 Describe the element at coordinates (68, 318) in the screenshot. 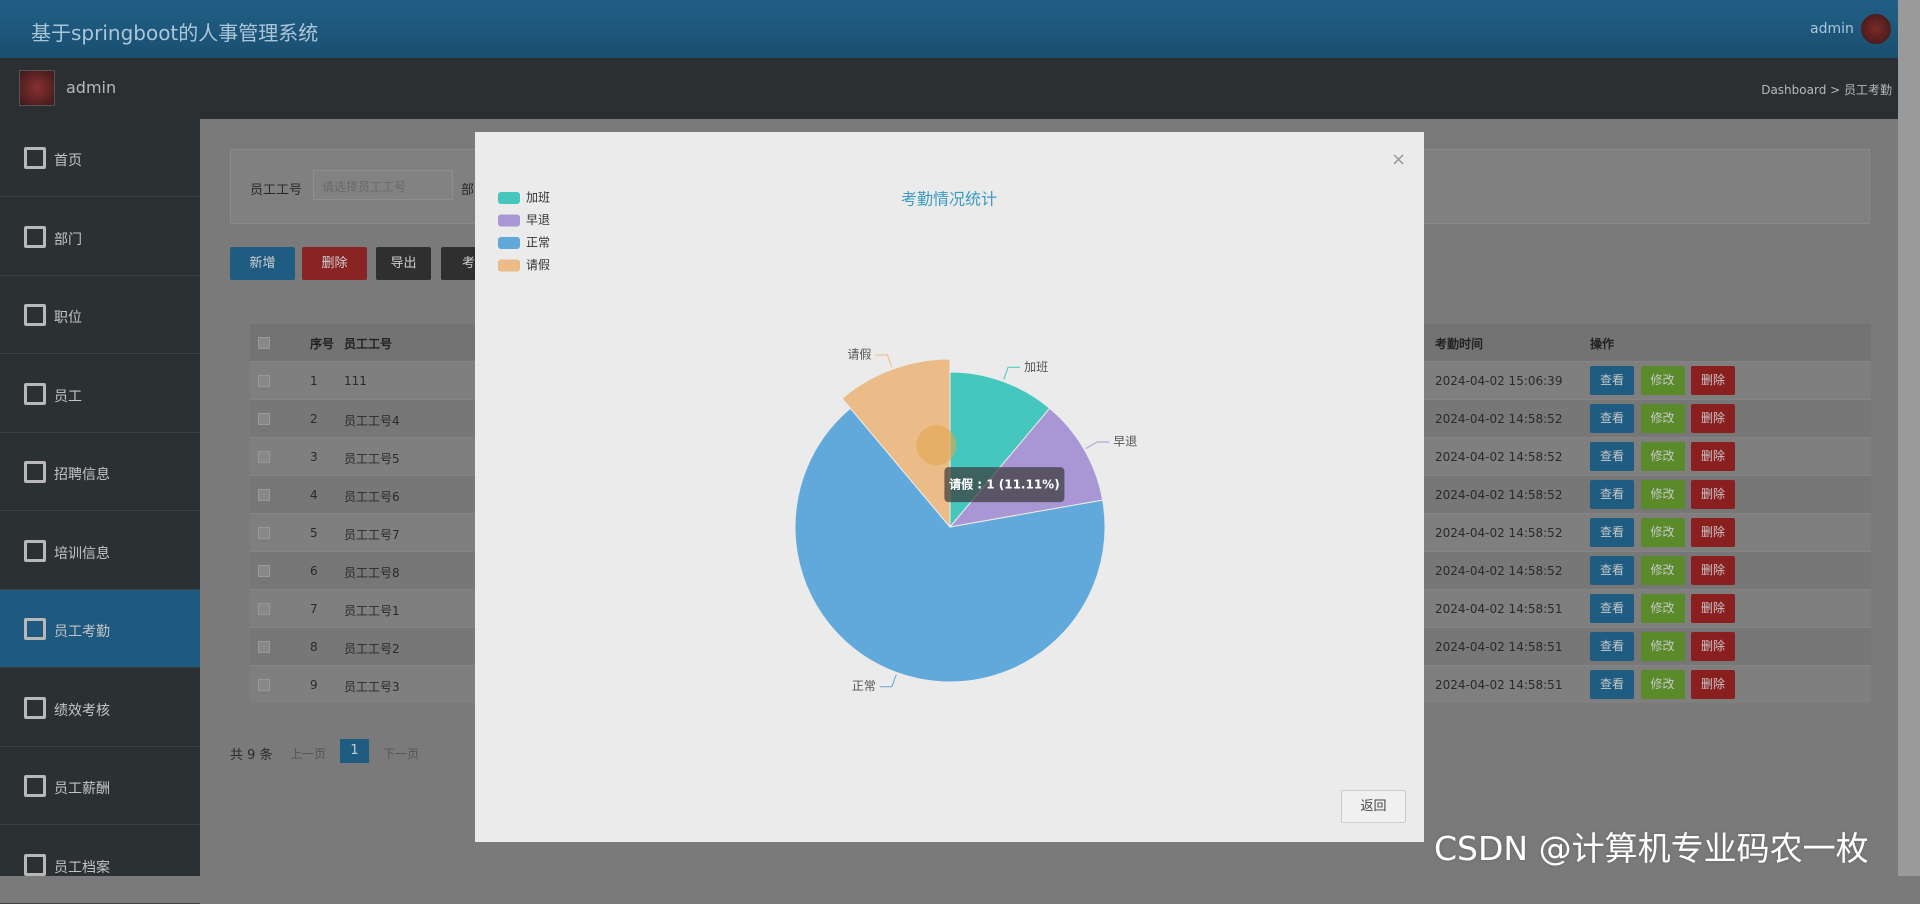

I see `menu-label: 职位` at that location.